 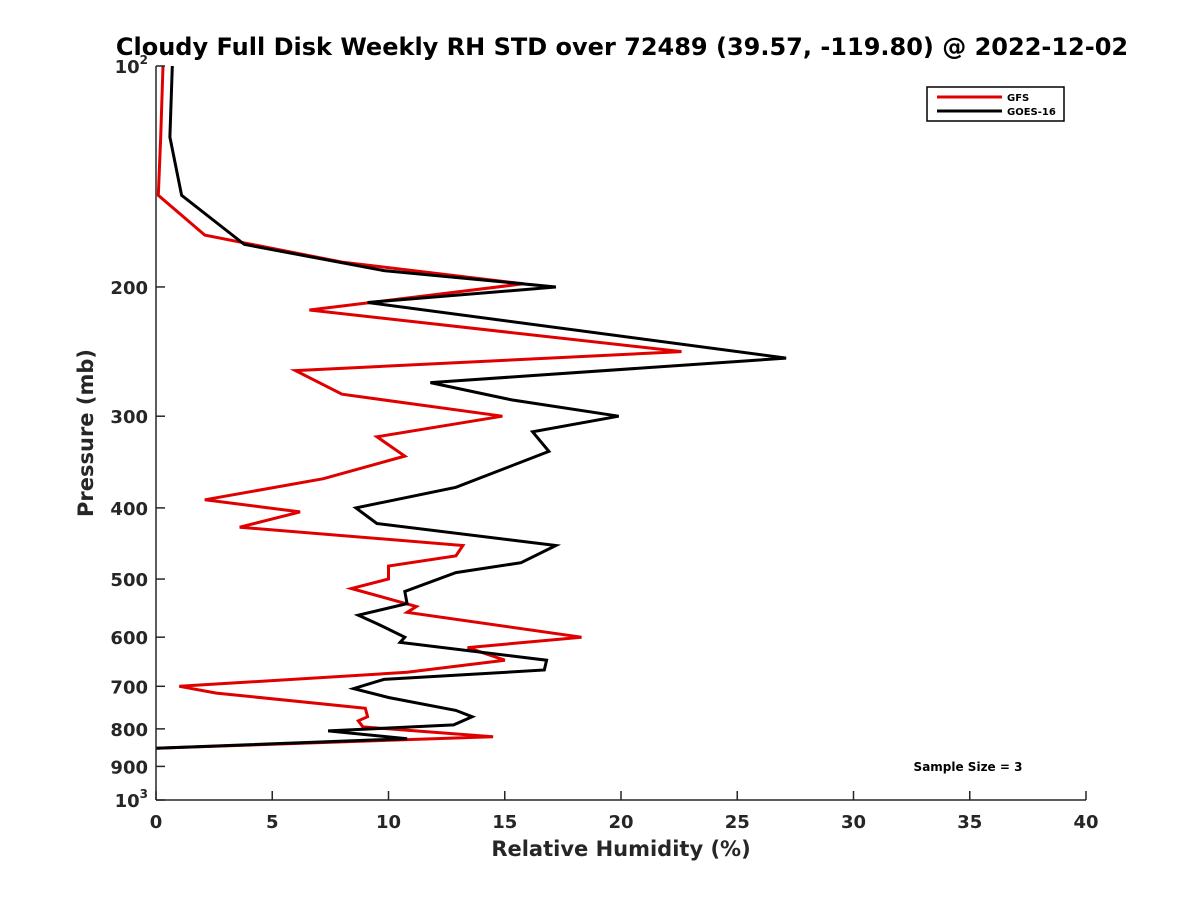 What do you see at coordinates (620, 822) in the screenshot?
I see `x-tick-label: 20` at bounding box center [620, 822].